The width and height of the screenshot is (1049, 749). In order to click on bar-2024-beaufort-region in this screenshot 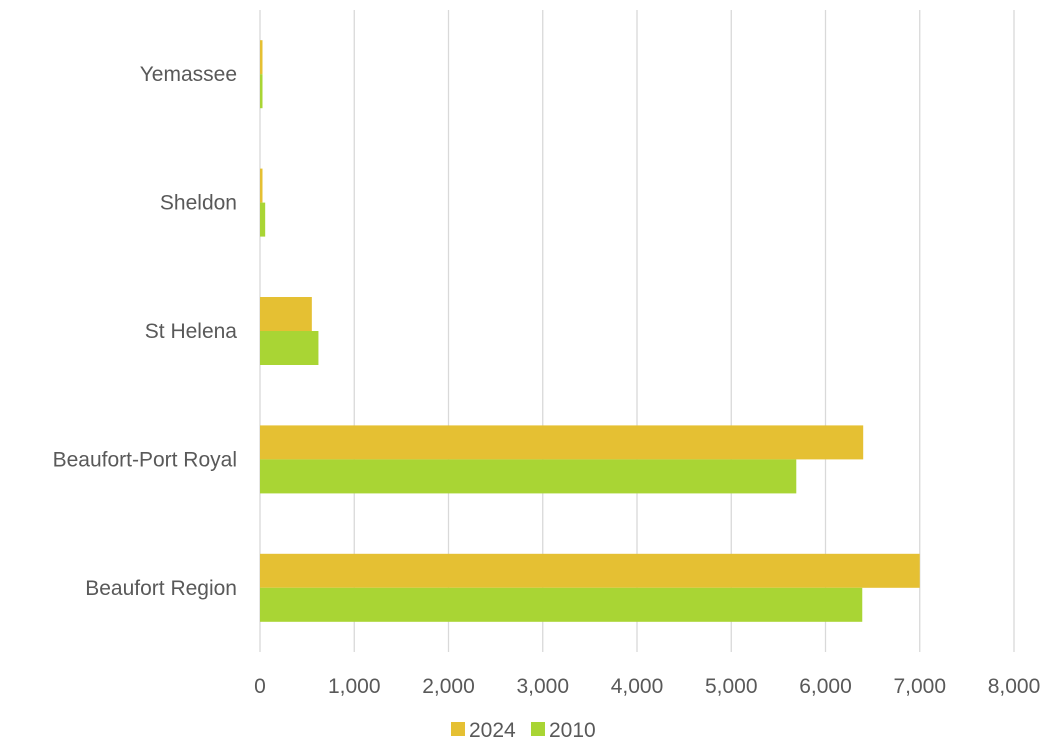, I will do `click(590, 570)`.